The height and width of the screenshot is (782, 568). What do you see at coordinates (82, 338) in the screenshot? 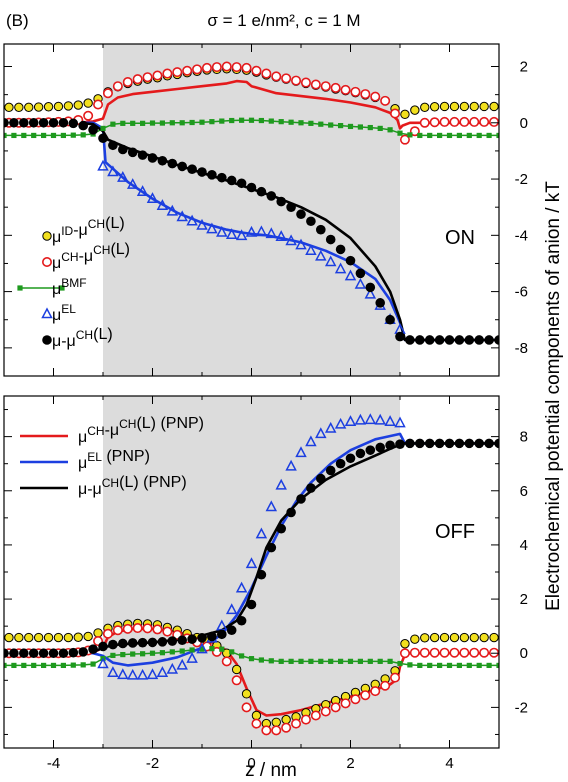
I see `legend-label: μ-μCH(L)` at bounding box center [82, 338].